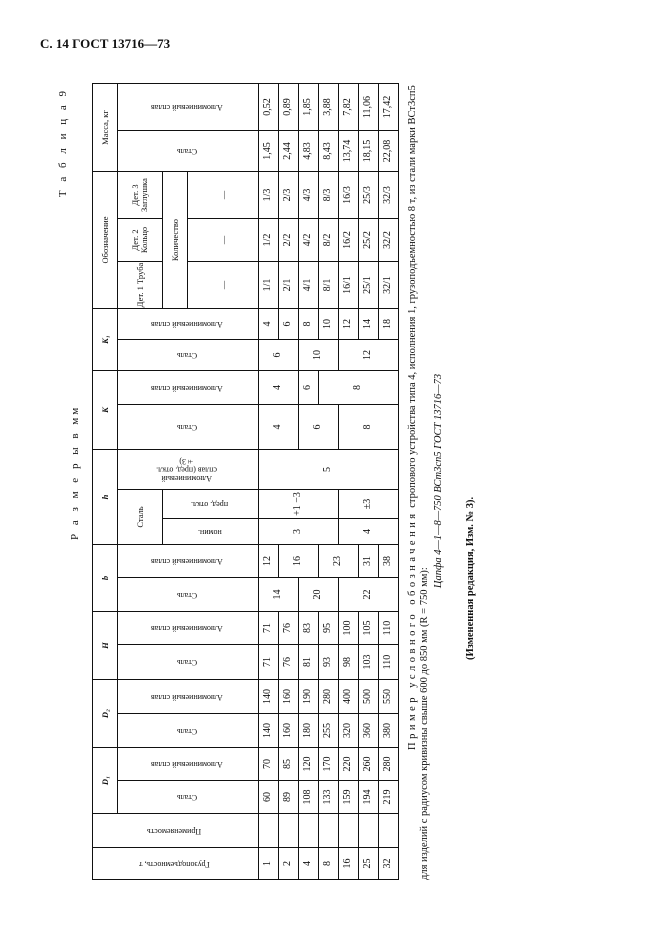  Describe the element at coordinates (223, 195) in the screenshot. I see `header-part3-dash: —` at that location.